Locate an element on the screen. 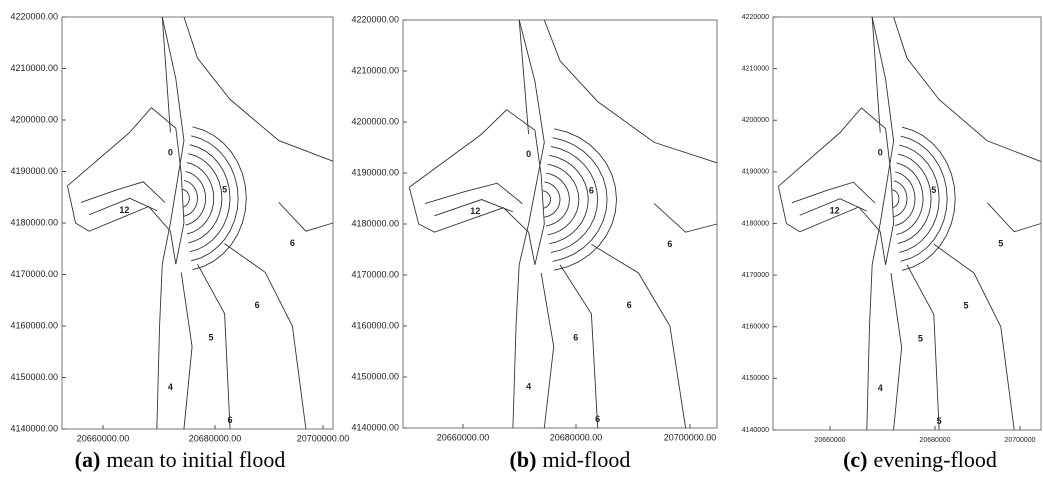 Image resolution: width=1043 pixels, height=479 pixels. caption-label: (c) is located at coordinates (855, 459).